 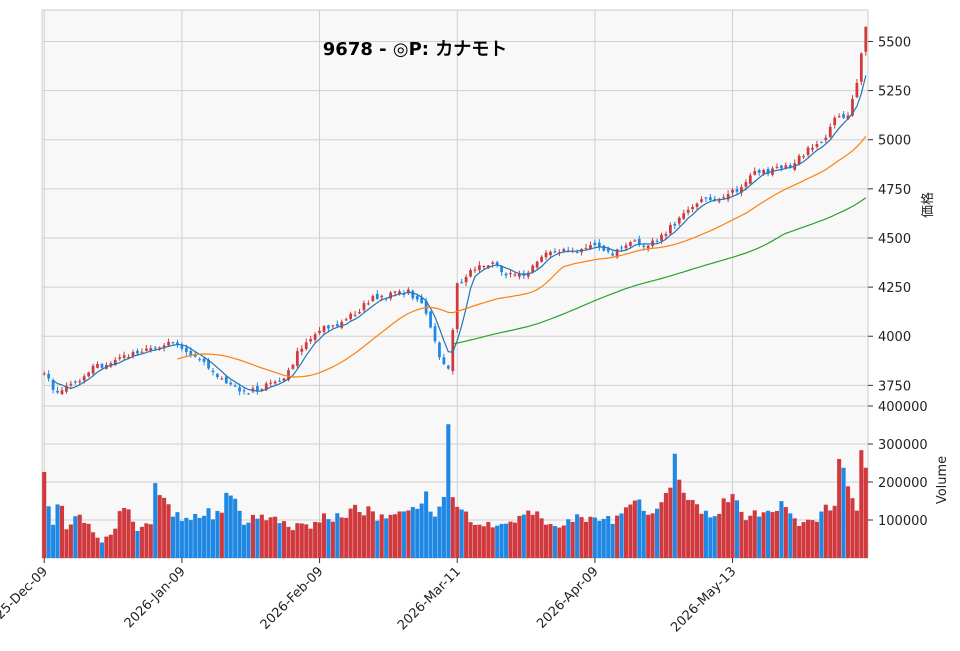 I want to click on price-tick-label: 5000, so click(x=894, y=141).